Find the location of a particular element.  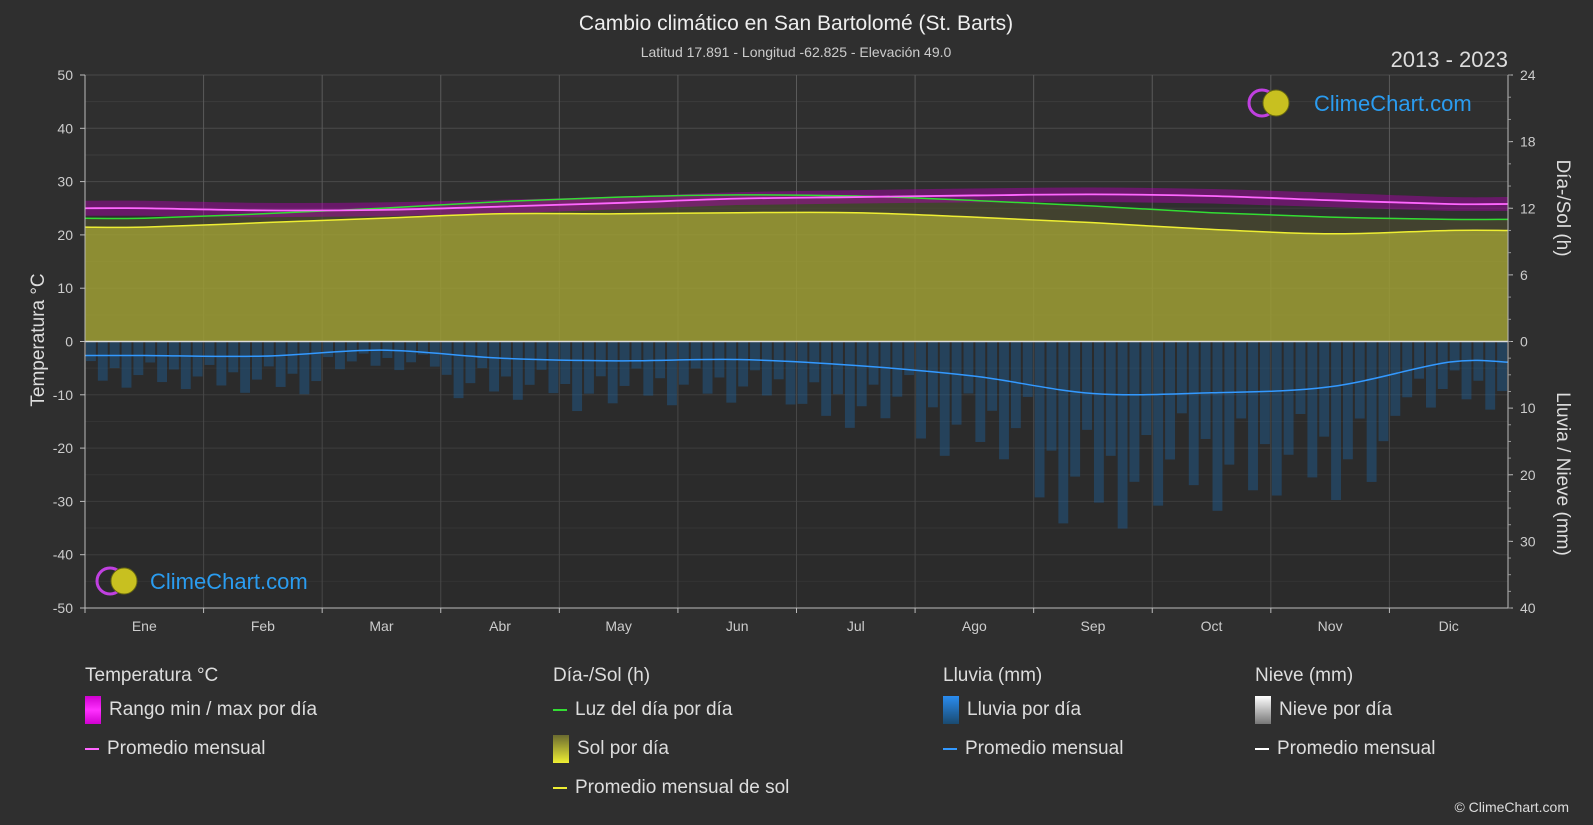

legend-item-snow-avg: Promedio mensual is located at coordinates (1345, 748).